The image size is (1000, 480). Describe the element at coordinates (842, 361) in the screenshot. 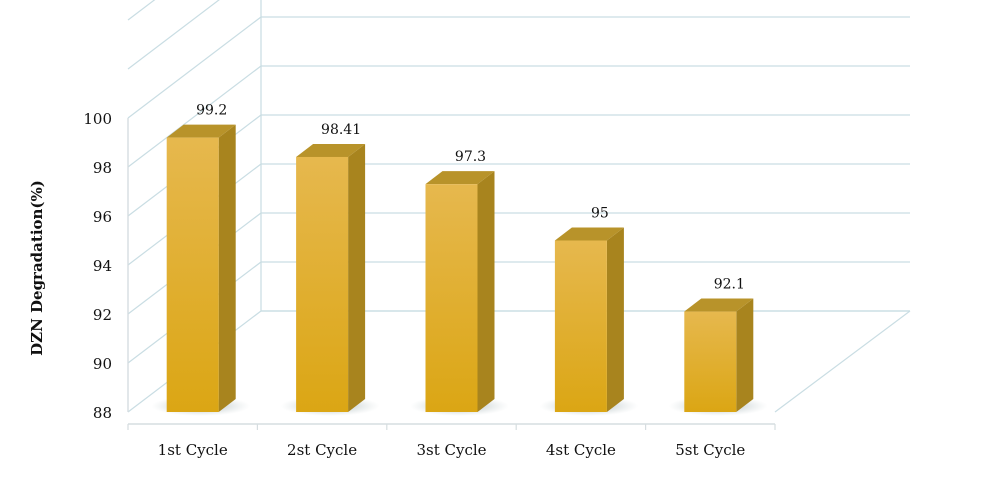

I see `floor-right-edge` at that location.